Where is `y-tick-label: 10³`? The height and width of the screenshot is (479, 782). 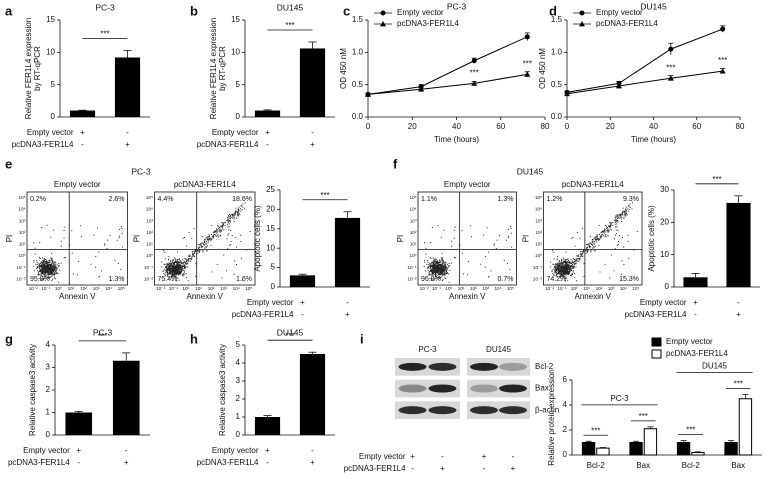
y-tick-label: 10³ is located at coordinates (538, 220).